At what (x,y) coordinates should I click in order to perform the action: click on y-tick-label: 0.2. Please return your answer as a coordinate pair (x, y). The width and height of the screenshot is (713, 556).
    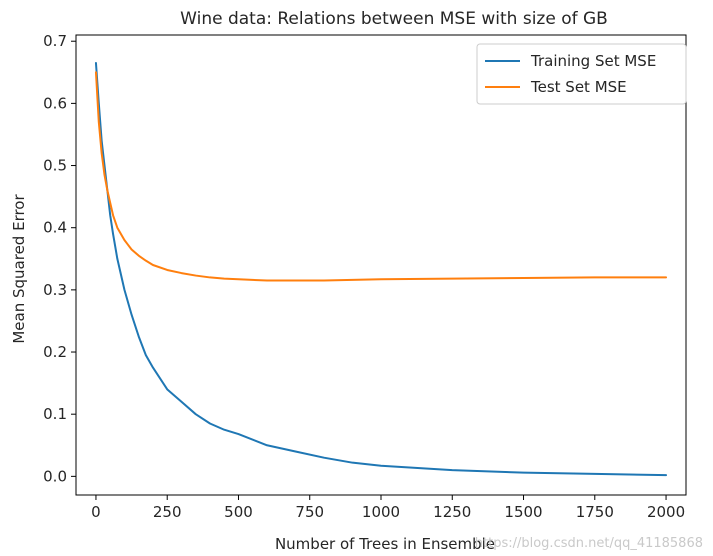
    Looking at the image, I should click on (55, 352).